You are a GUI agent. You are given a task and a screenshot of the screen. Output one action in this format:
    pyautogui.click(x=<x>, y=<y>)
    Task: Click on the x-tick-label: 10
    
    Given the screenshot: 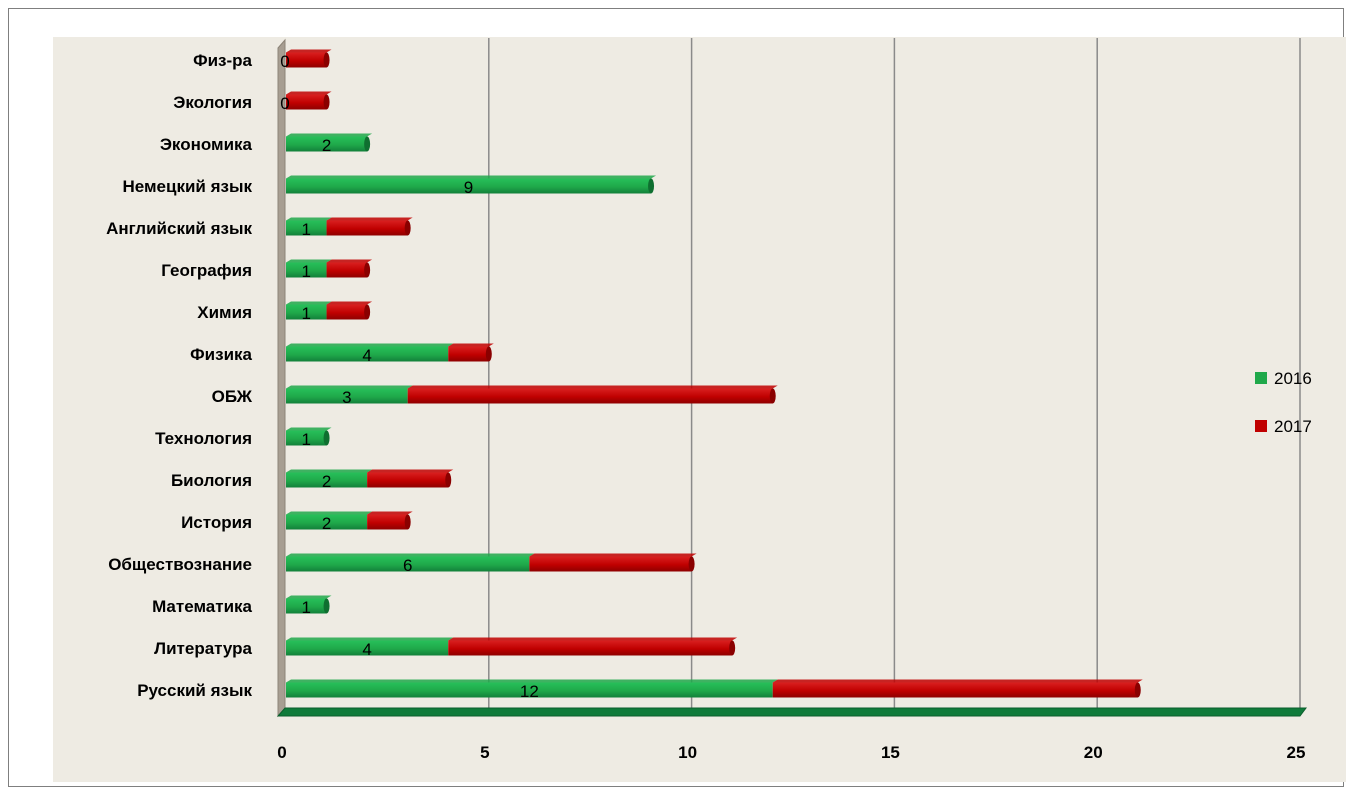 What is the action you would take?
    pyautogui.click(x=687, y=752)
    